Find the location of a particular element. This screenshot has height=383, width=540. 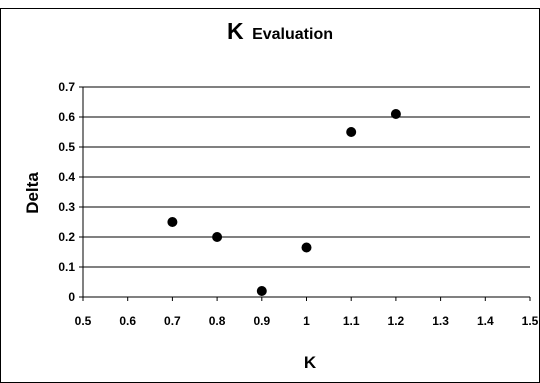

x-tick-label: 0.5 is located at coordinates (83, 321).